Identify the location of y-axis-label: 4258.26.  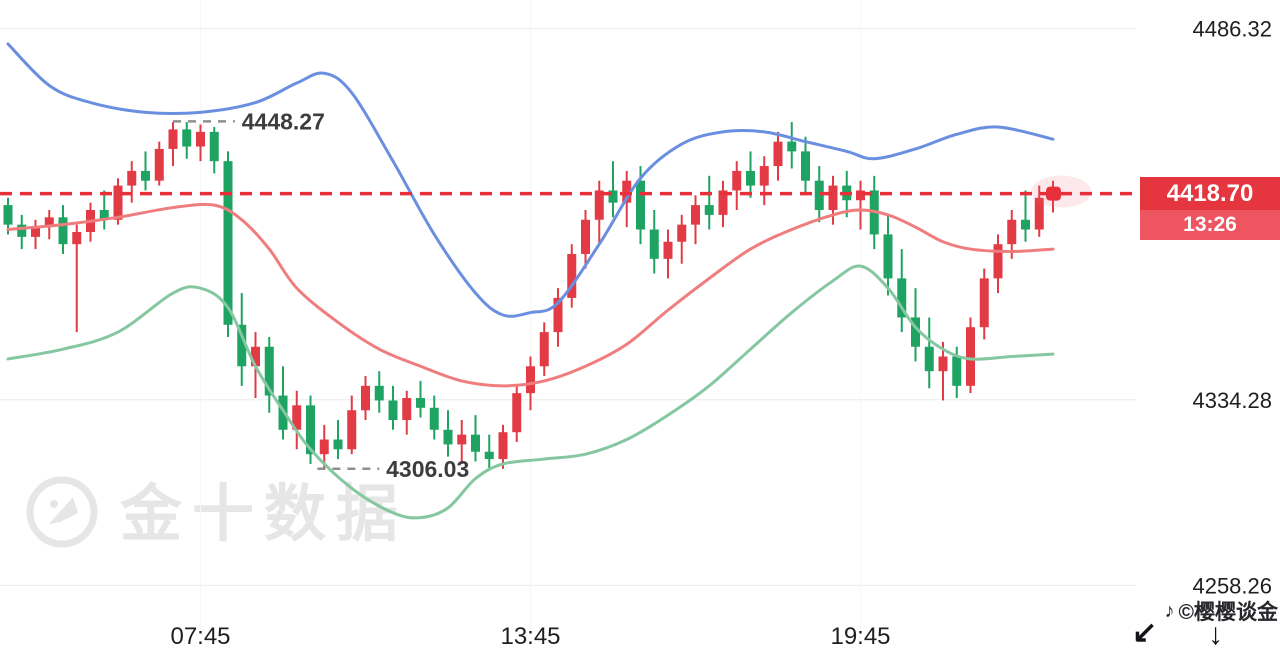
(1232, 585).